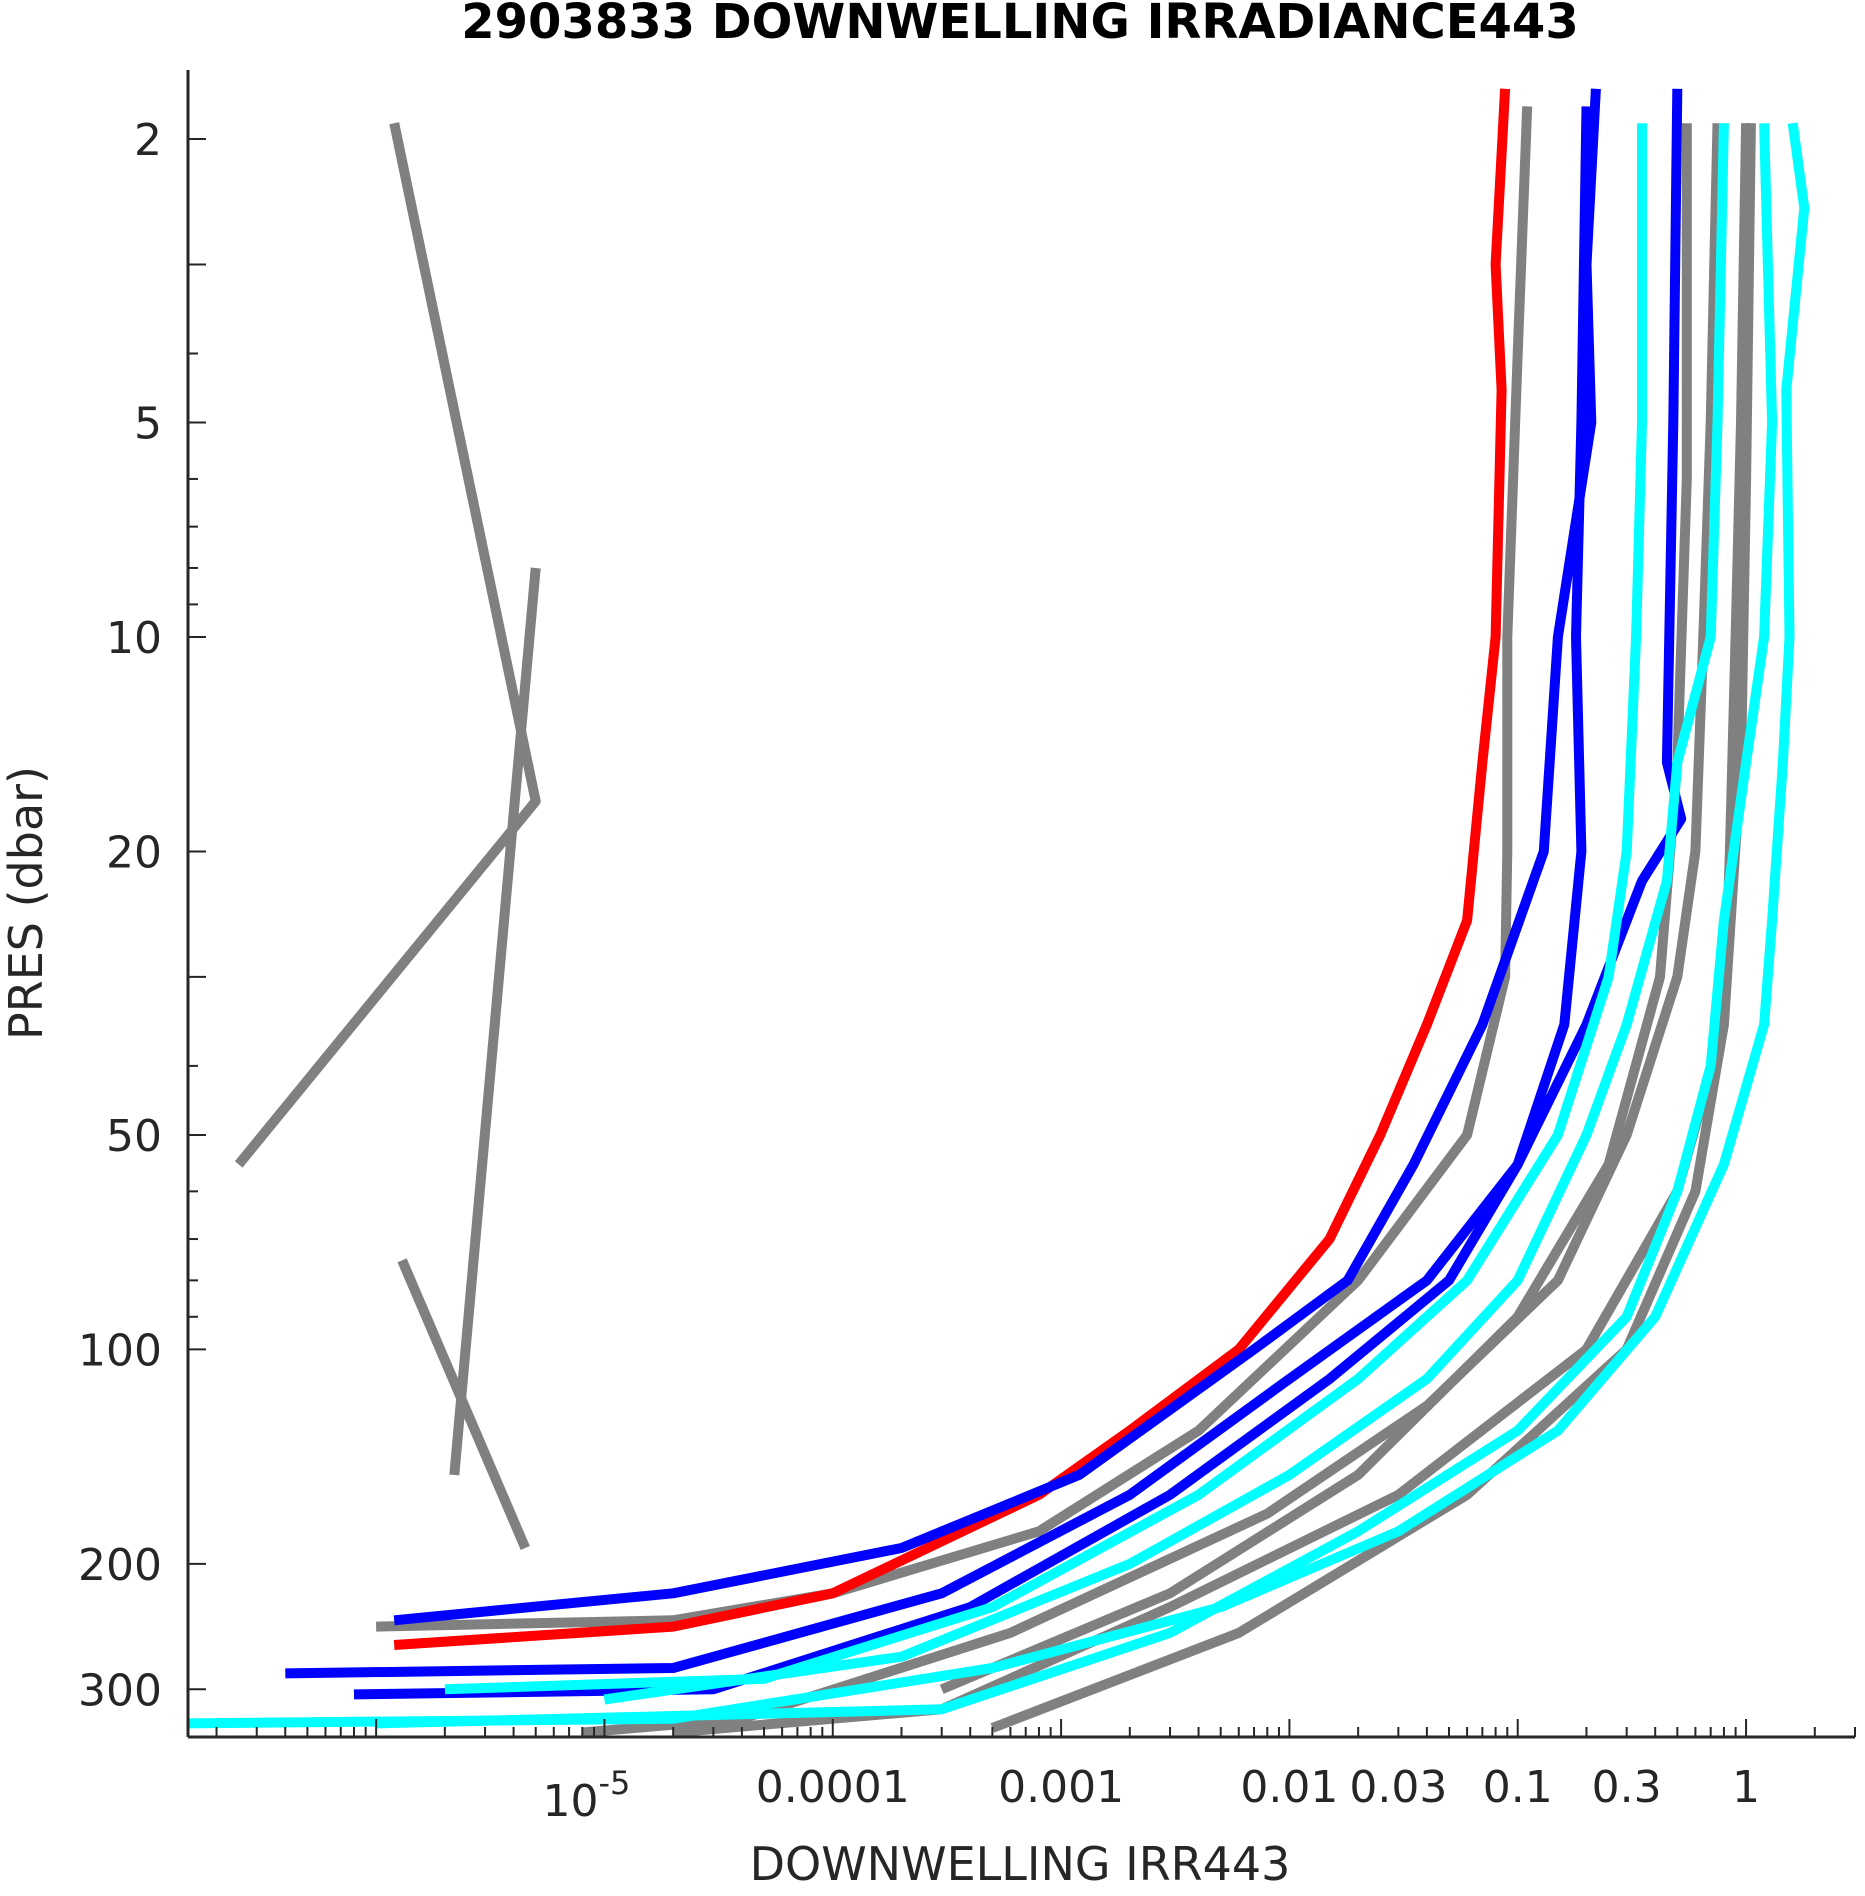  What do you see at coordinates (1627, 1787) in the screenshot?
I see `x-tick-label: 0.3` at bounding box center [1627, 1787].